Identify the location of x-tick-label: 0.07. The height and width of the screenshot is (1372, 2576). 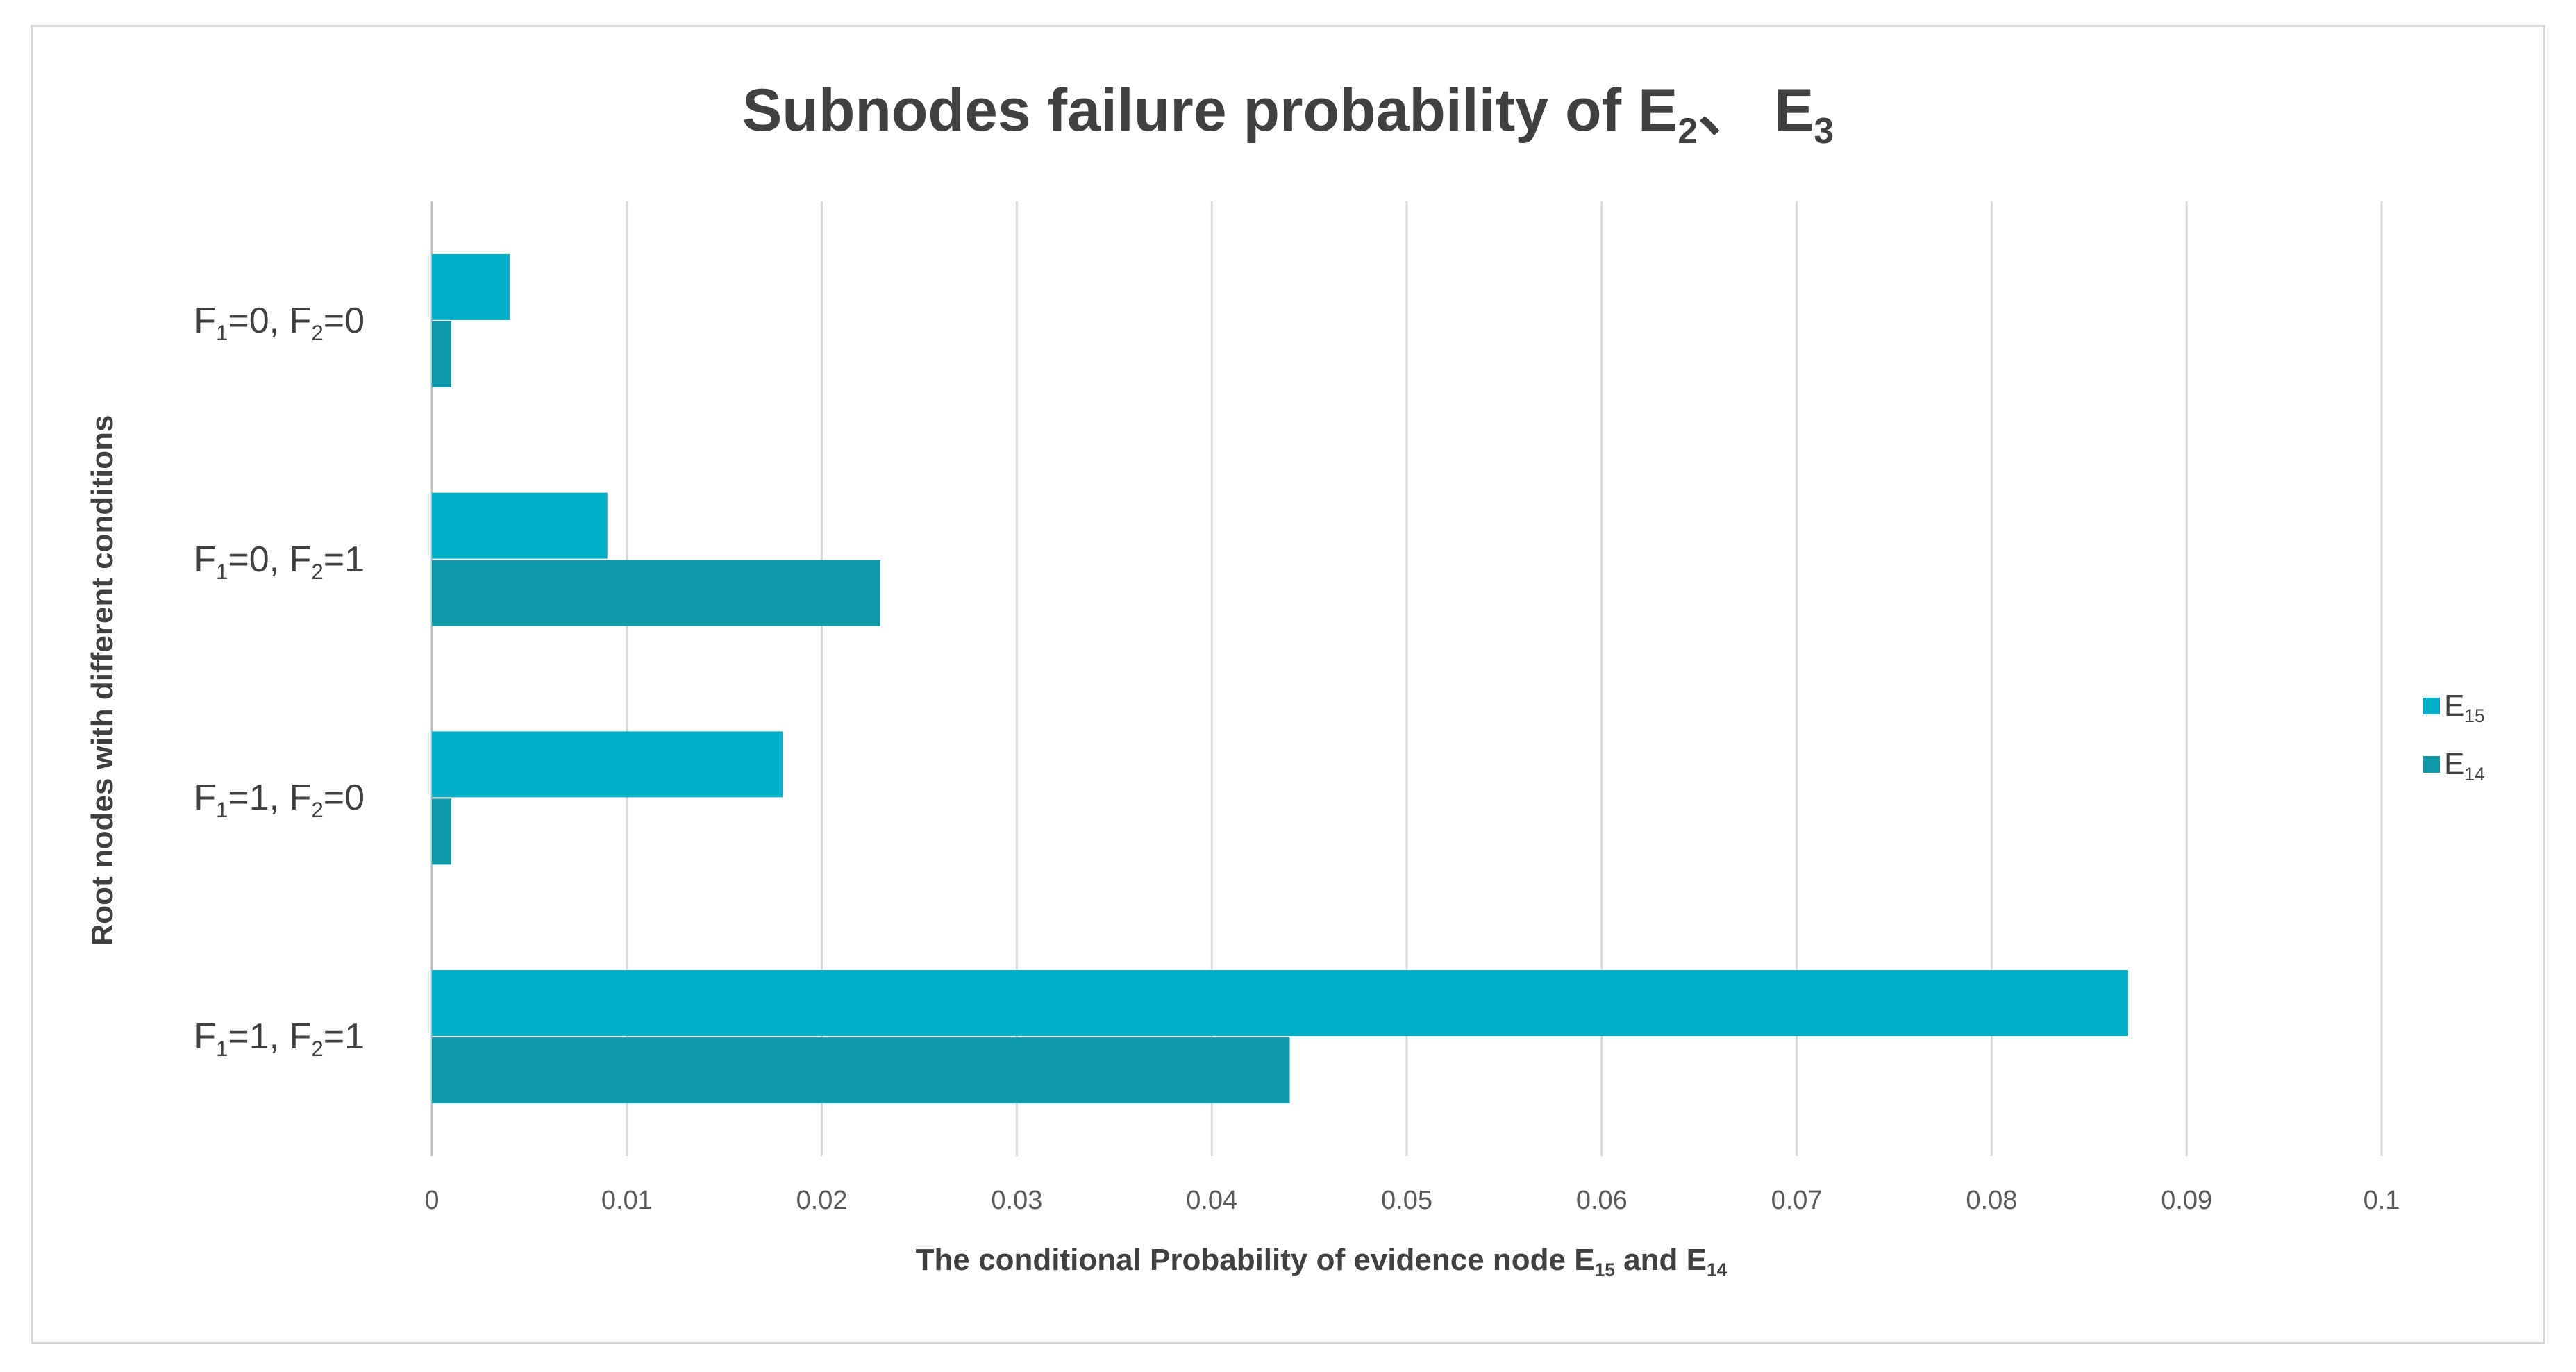
(1797, 1200).